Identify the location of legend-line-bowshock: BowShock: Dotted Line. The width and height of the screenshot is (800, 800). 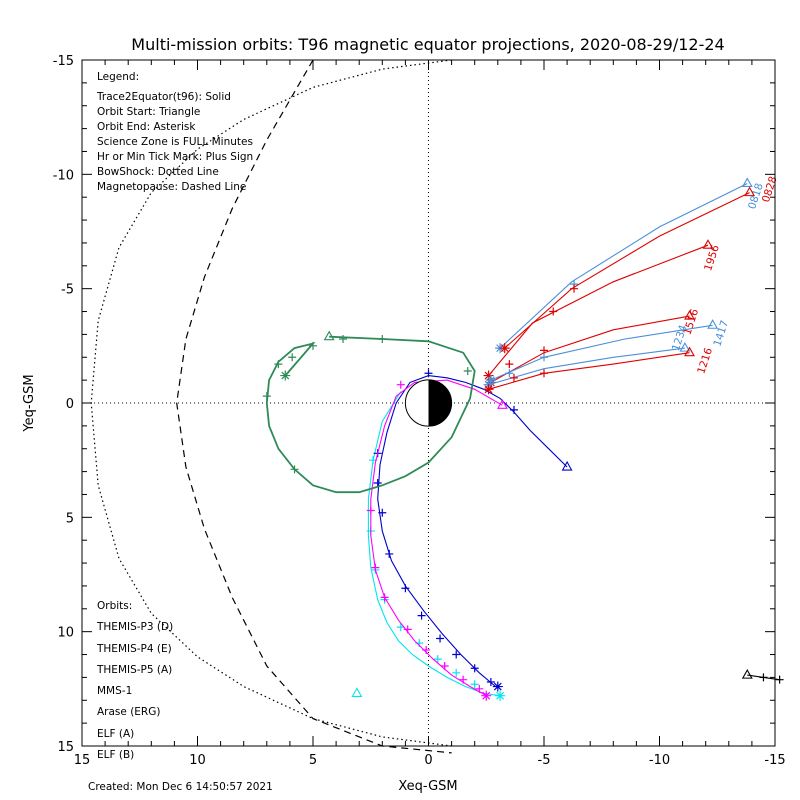
(158, 172).